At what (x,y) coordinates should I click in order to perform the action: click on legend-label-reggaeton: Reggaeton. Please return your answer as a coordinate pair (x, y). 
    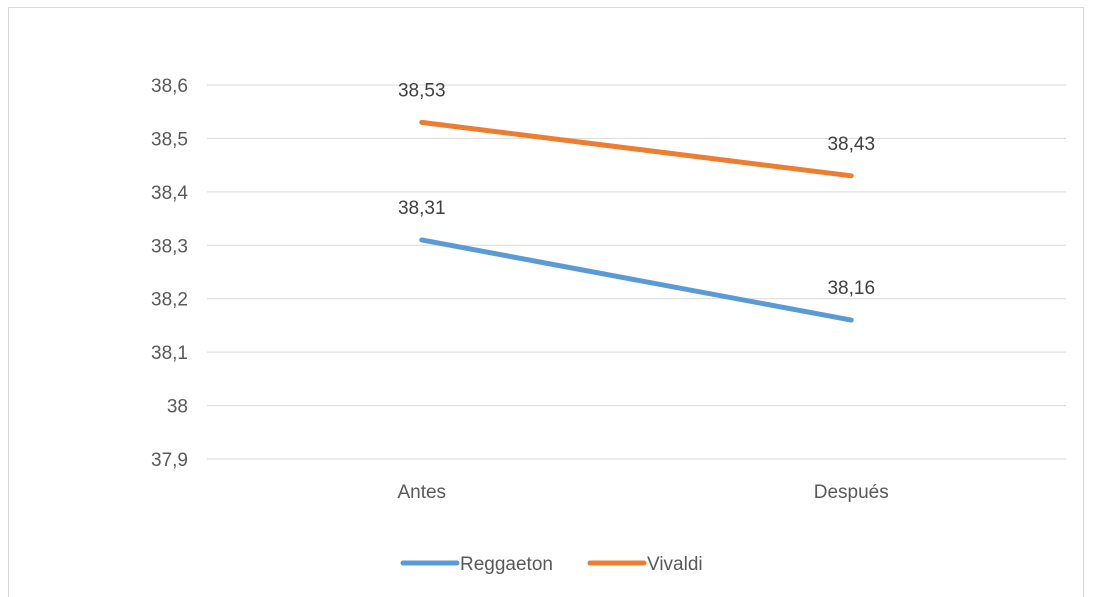
    Looking at the image, I should click on (506, 564).